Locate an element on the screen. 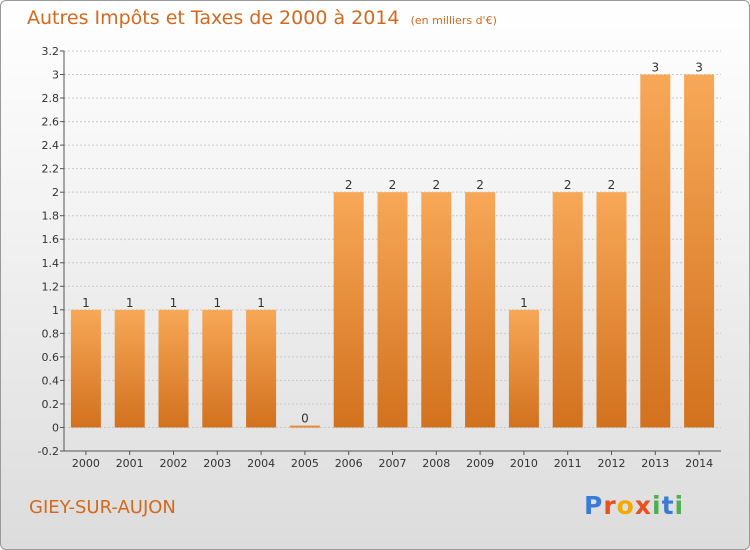 The height and width of the screenshot is (550, 750). x-tick-label: 2008 is located at coordinates (436, 463).